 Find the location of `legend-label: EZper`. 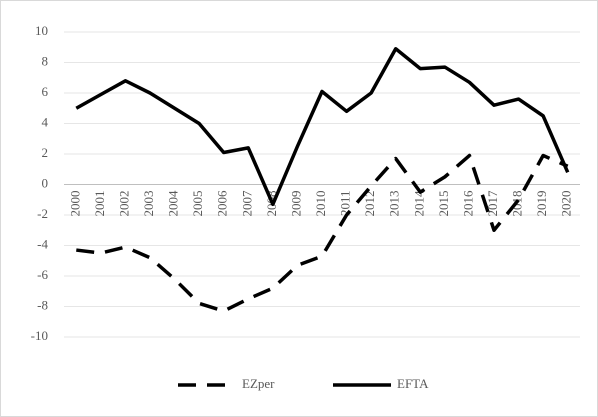

legend-label: EZper is located at coordinates (258, 383).